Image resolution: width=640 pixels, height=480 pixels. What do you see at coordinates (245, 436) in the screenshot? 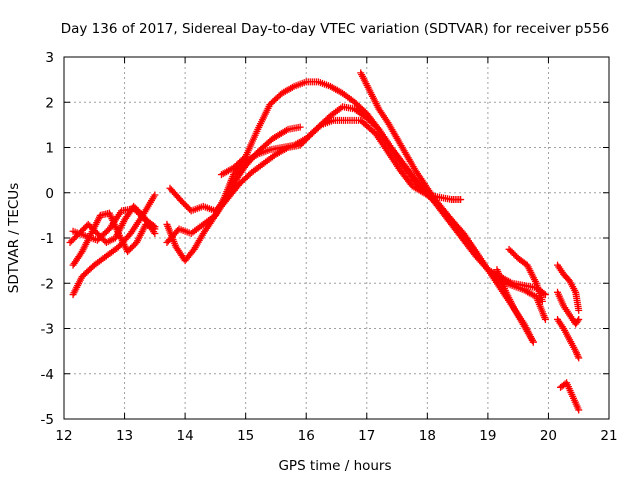
I see `x-tick-label: 15` at bounding box center [245, 436].